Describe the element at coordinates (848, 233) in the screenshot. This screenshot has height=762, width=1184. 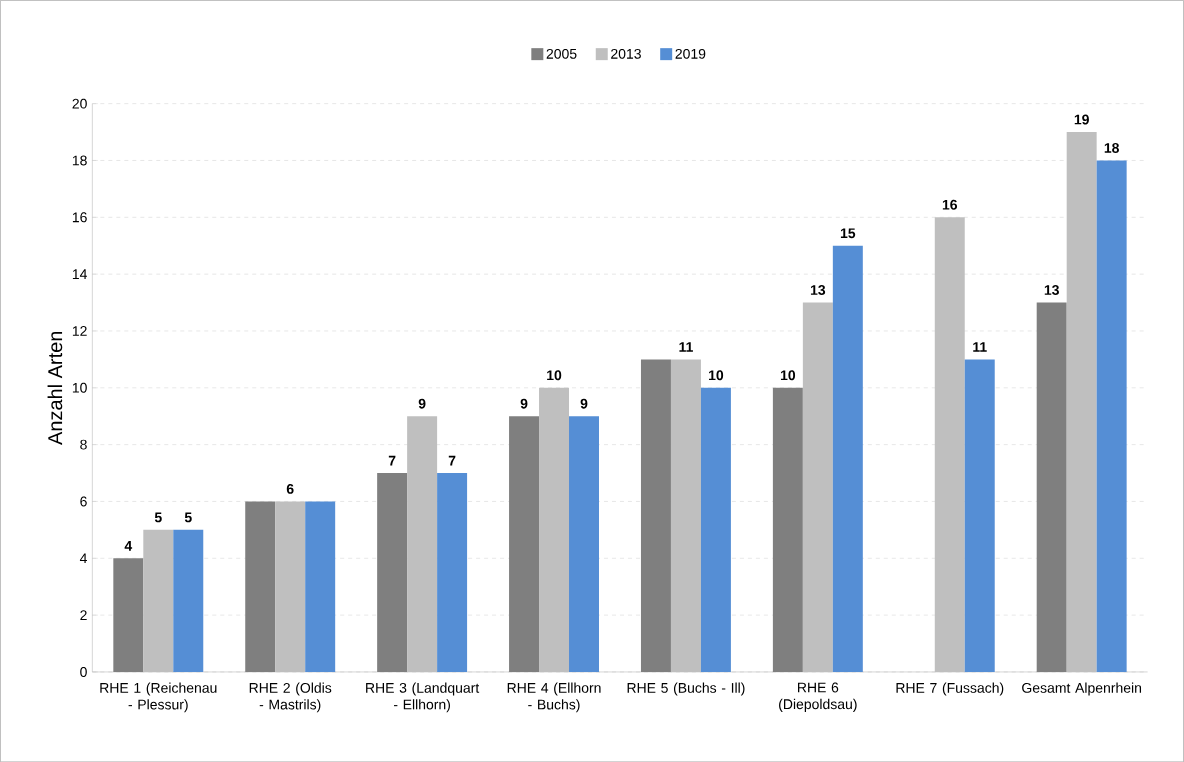
I see `data-label: 15` at that location.